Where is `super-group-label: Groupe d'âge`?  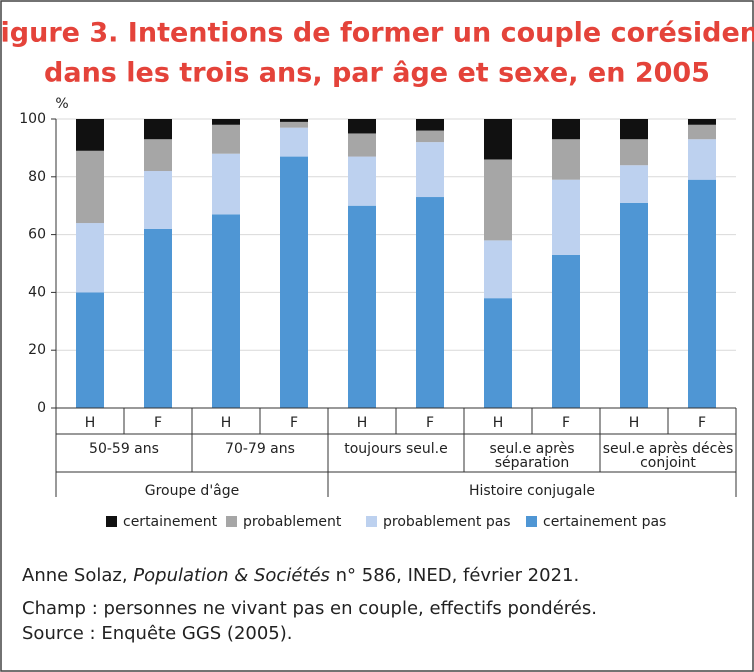
super-group-label: Groupe d'âge is located at coordinates (192, 491).